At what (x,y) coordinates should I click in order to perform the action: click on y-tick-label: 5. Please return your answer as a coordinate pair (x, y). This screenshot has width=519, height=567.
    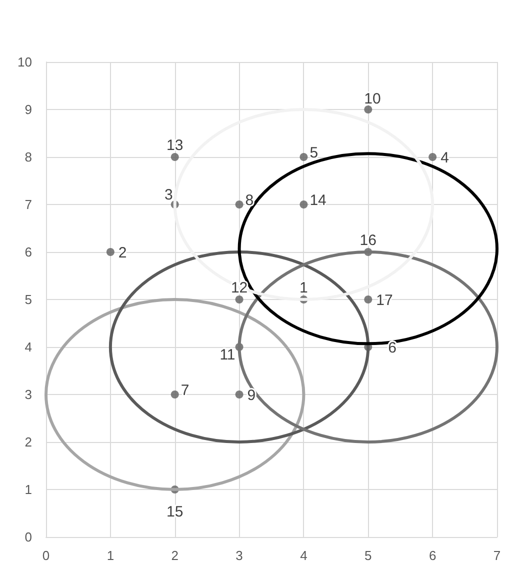
    Looking at the image, I should click on (28, 299).